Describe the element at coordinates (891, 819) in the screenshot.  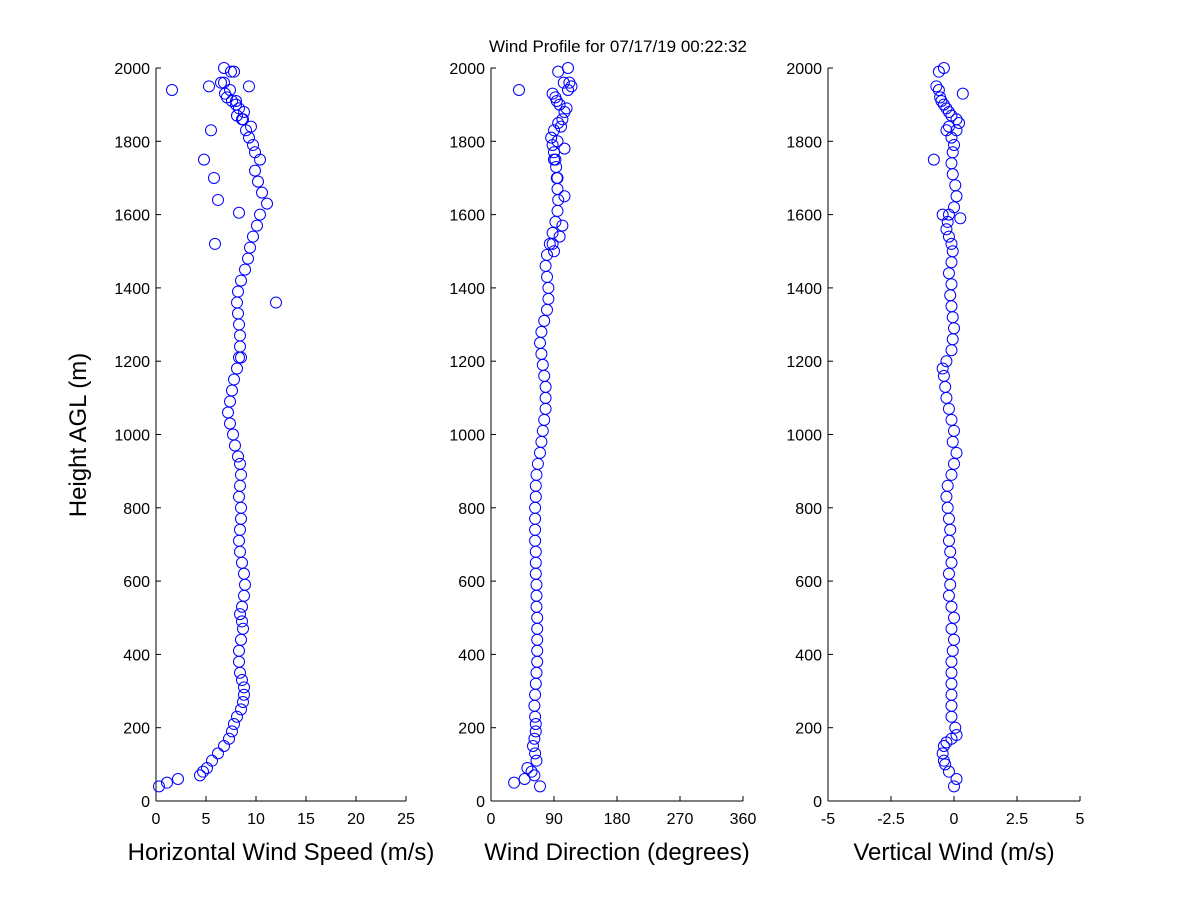
I see `vertical-wind-x-tick-label: -2.5` at that location.